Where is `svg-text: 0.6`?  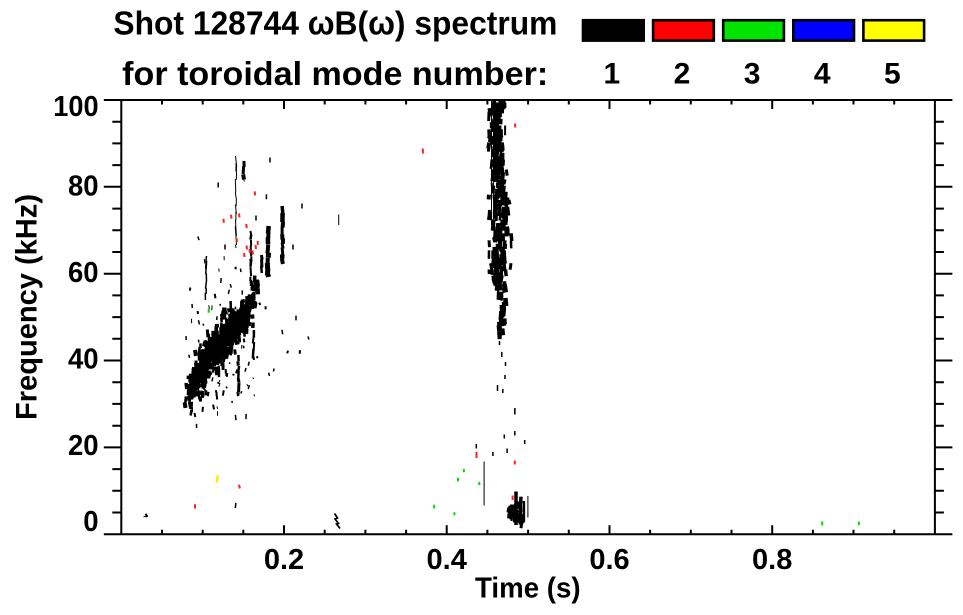
svg-text: 0.6 is located at coordinates (609, 560).